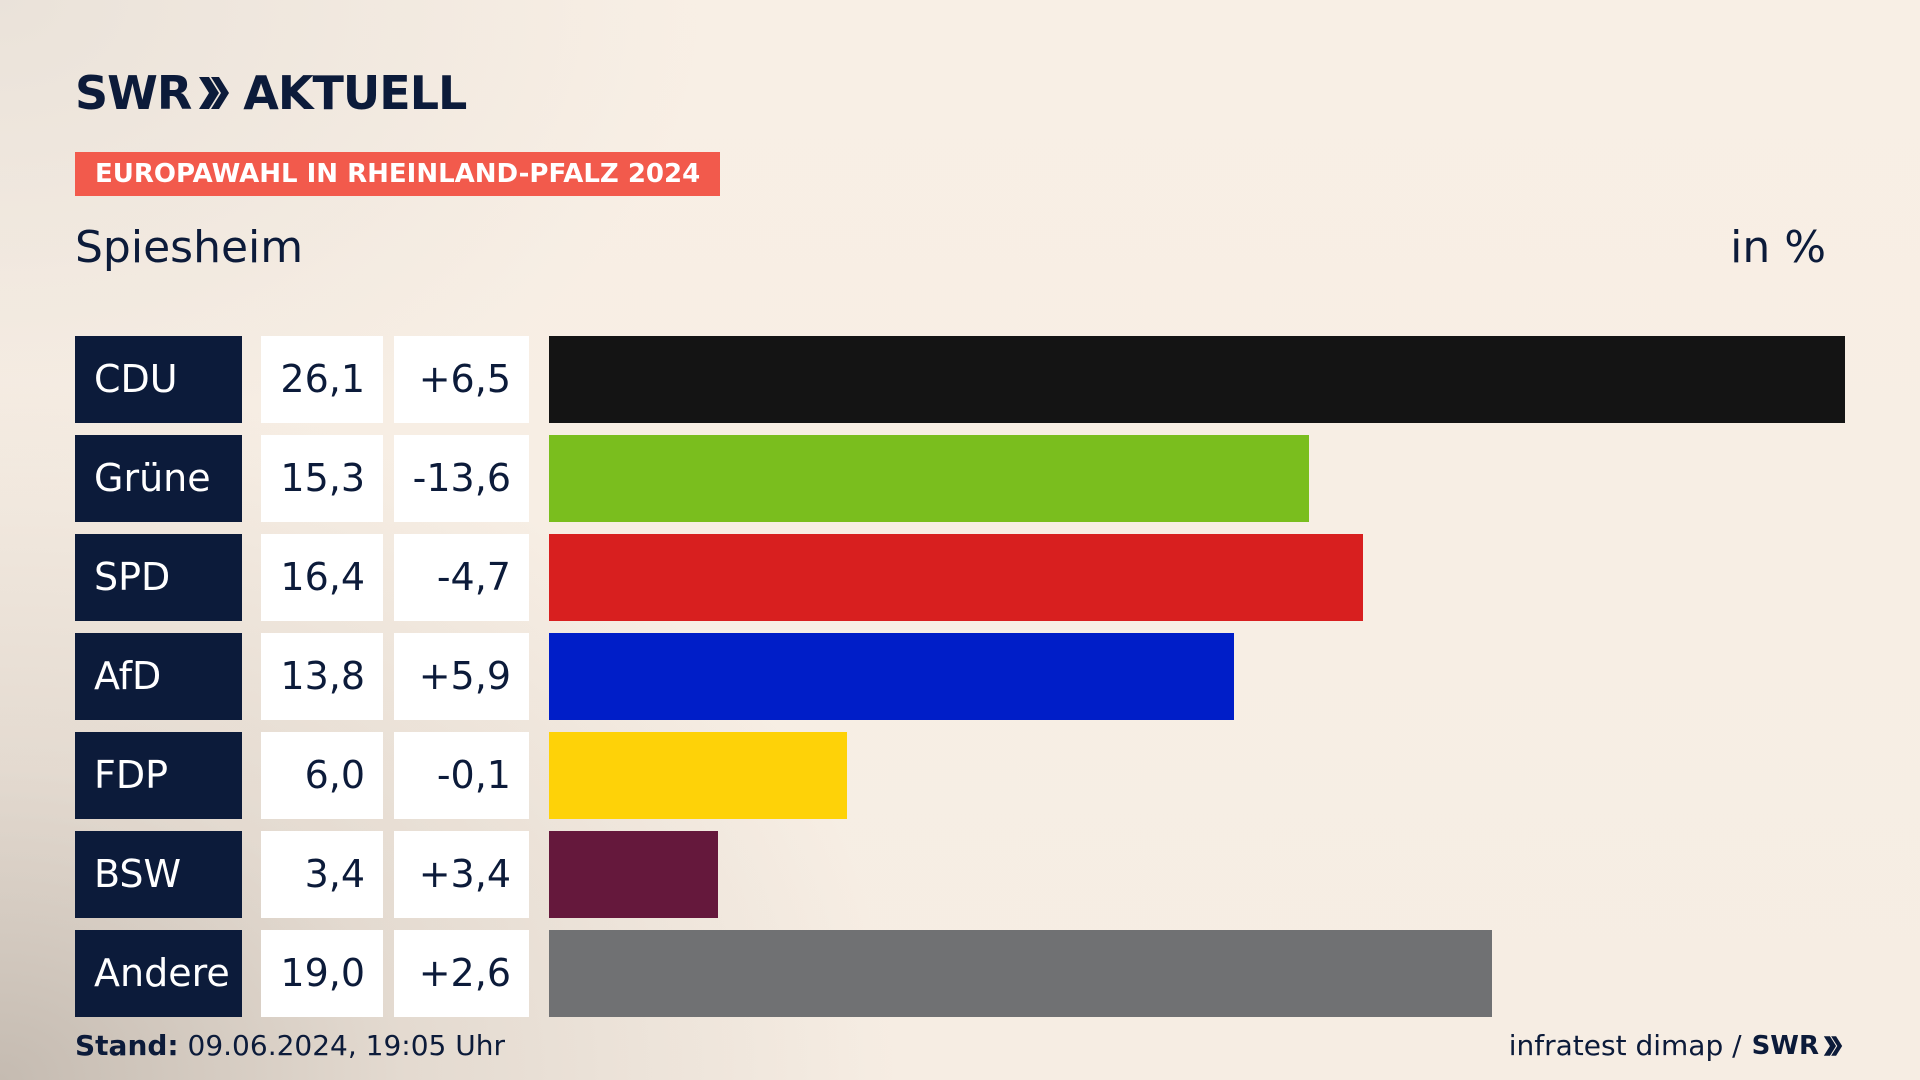  I want to click on logo-aktuell-text: AKTUELL, so click(355, 93).